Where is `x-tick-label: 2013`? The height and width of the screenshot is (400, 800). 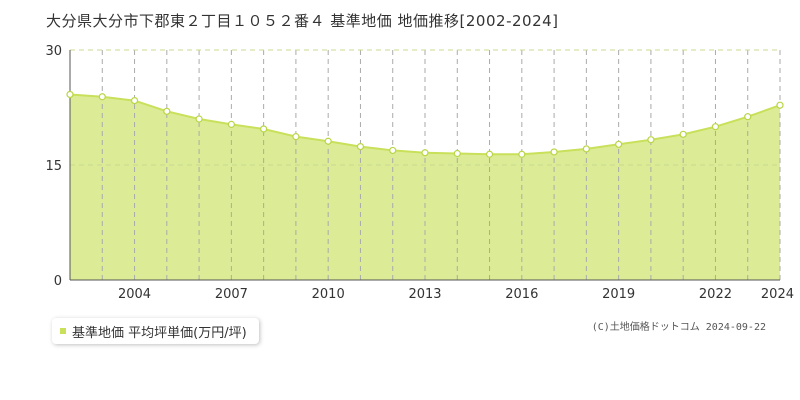
x-tick-label: 2013 is located at coordinates (424, 294).